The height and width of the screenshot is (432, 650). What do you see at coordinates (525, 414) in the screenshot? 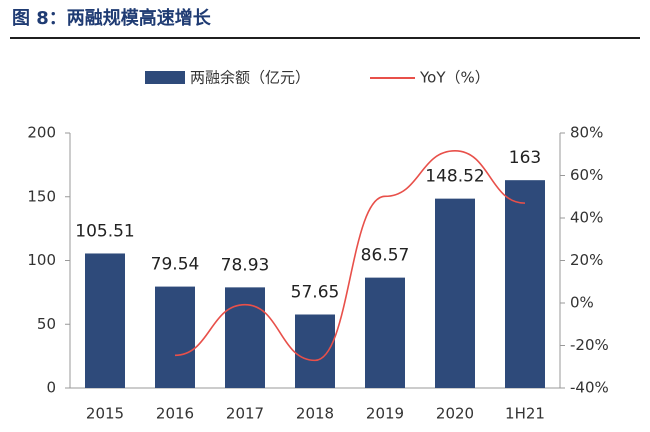
I see `x-tick-label: 1H21` at bounding box center [525, 414].